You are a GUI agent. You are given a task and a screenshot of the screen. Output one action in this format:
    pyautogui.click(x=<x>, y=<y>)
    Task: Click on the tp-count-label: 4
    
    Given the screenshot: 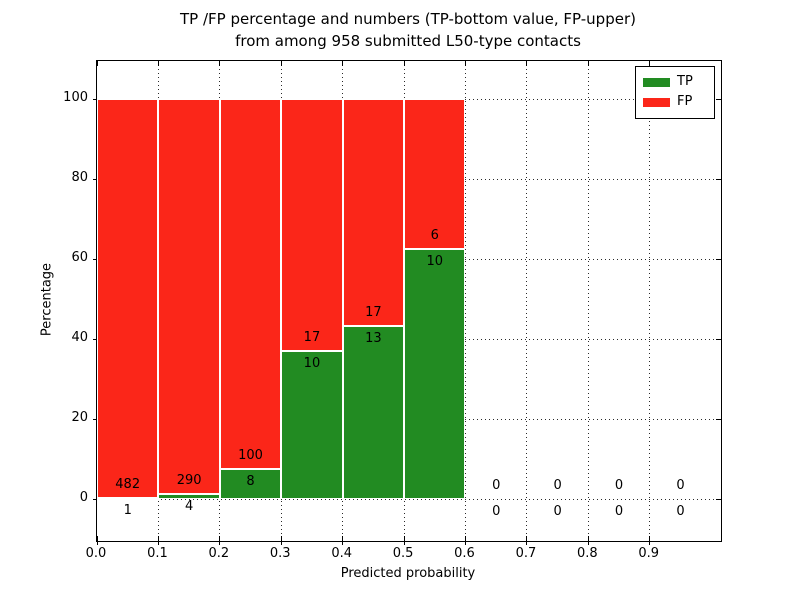 What is the action you would take?
    pyautogui.click(x=189, y=506)
    